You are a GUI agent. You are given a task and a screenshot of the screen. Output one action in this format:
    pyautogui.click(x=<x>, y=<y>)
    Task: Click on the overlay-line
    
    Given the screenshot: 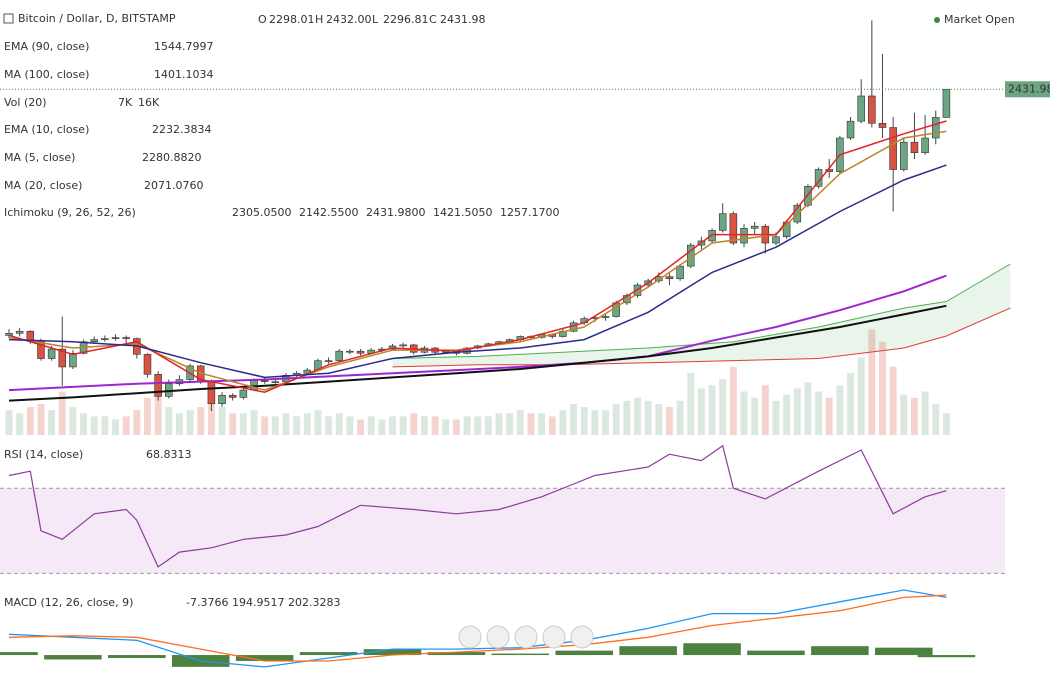 What is the action you would take?
    pyautogui.click(x=477, y=353)
    